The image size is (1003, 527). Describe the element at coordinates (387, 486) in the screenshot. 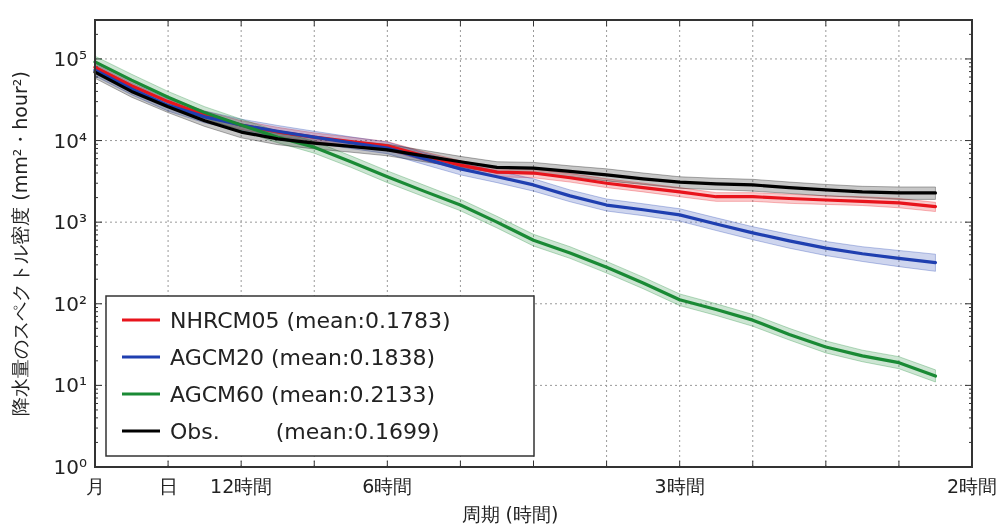

I see `x-tick-label: 6時間` at that location.